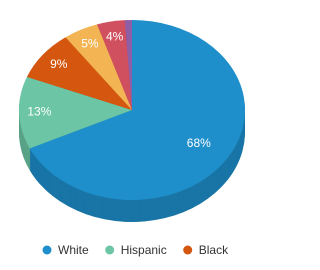  I want to click on slice-label: 5%, so click(90, 43).